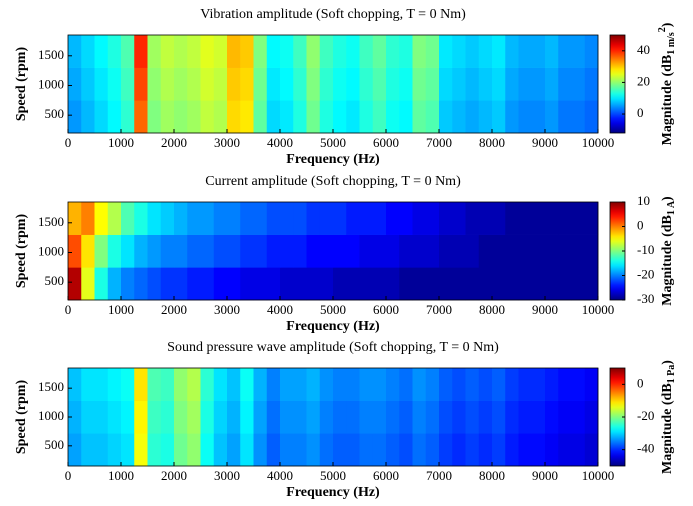 This screenshot has height=506, width=693. I want to click on x-tick-label: 0, so click(68, 475).